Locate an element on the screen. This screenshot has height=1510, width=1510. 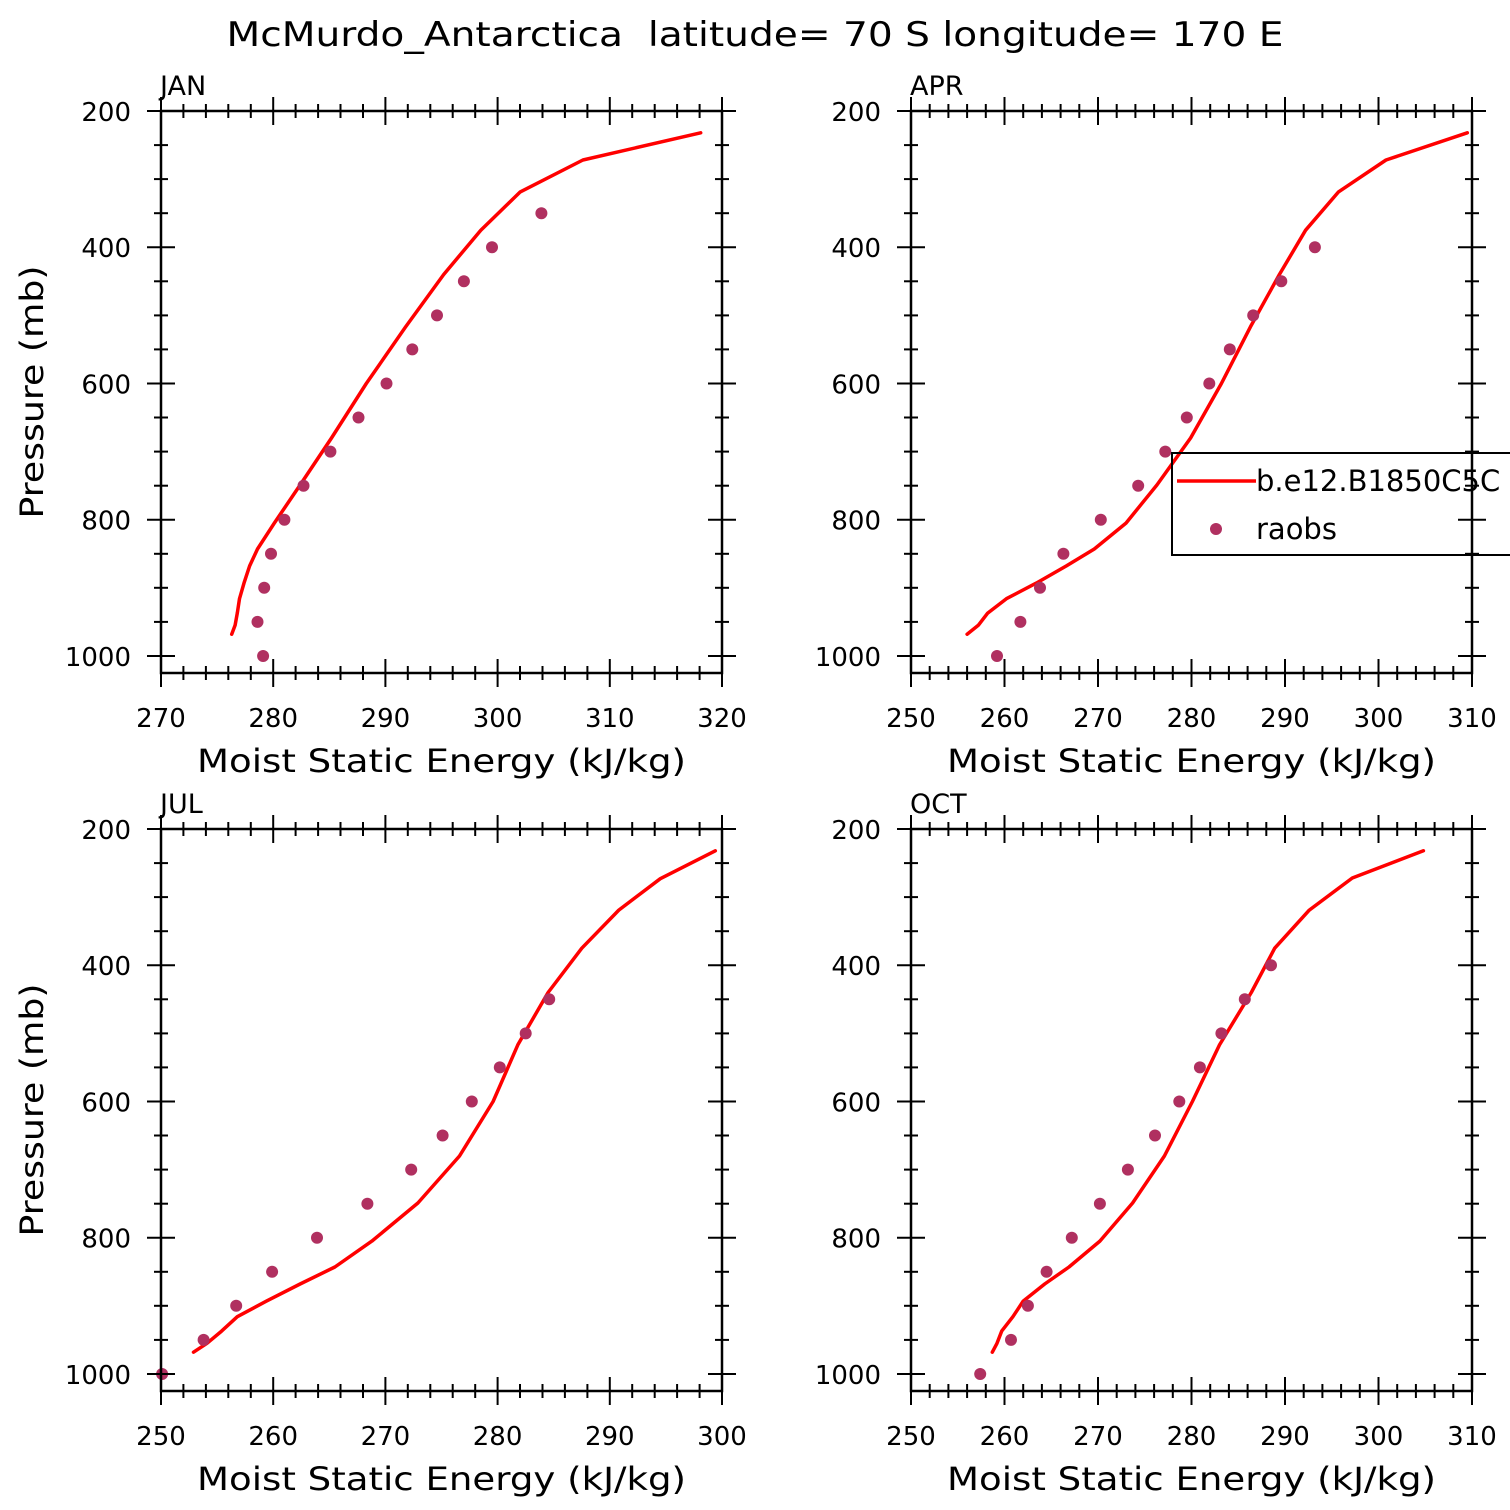
model-profile-line is located at coordinates (454, 1101).